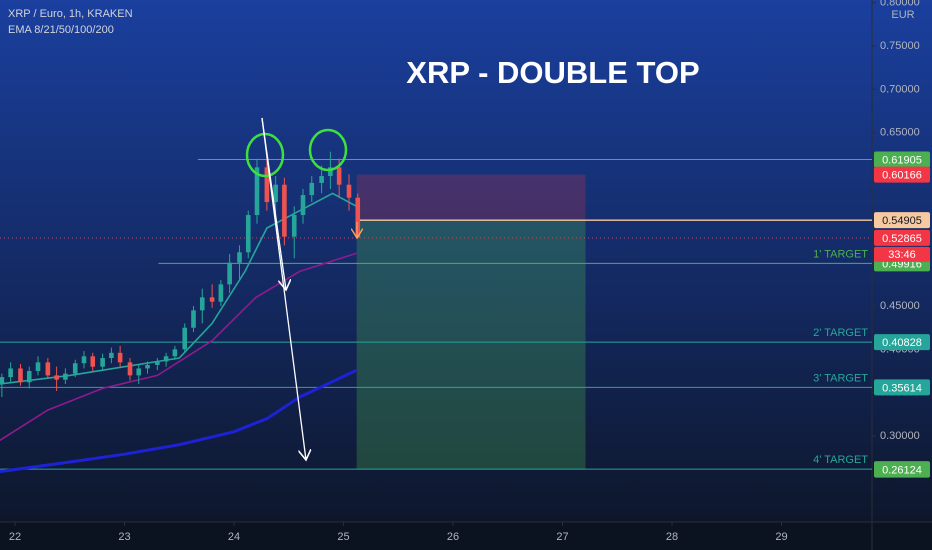 Image resolution: width=932 pixels, height=550 pixels. I want to click on y-tick-label: 0.30000, so click(900, 436).